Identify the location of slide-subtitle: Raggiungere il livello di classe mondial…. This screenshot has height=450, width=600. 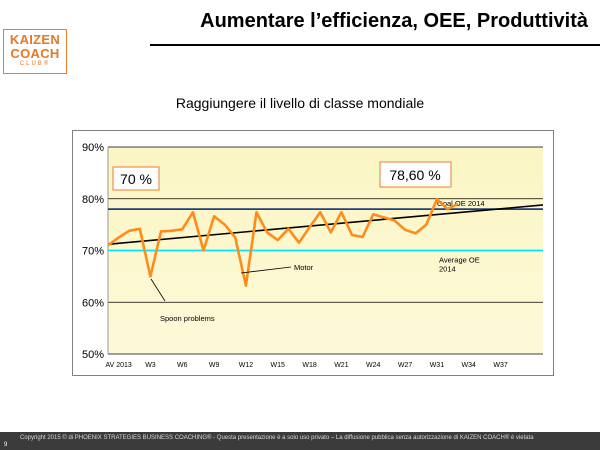
(300, 103).